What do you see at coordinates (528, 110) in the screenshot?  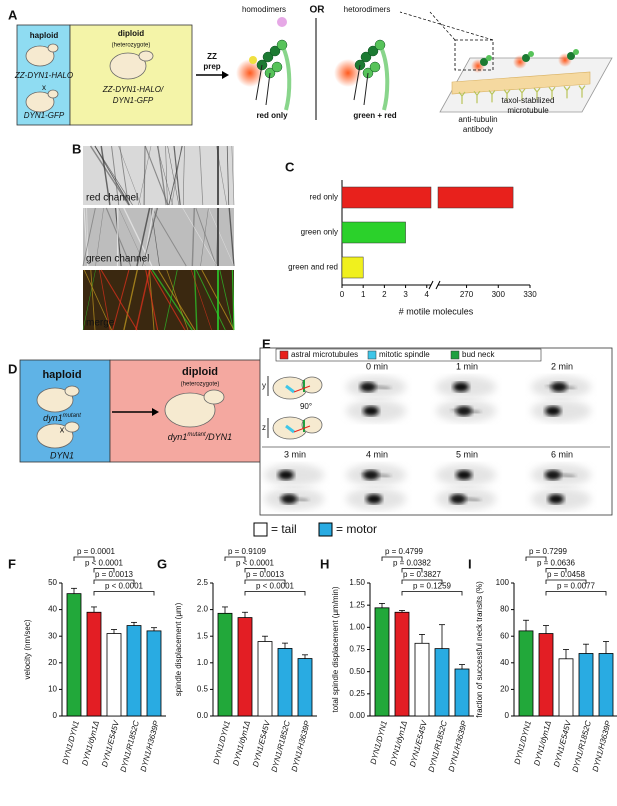 I see `label: microtubule` at bounding box center [528, 110].